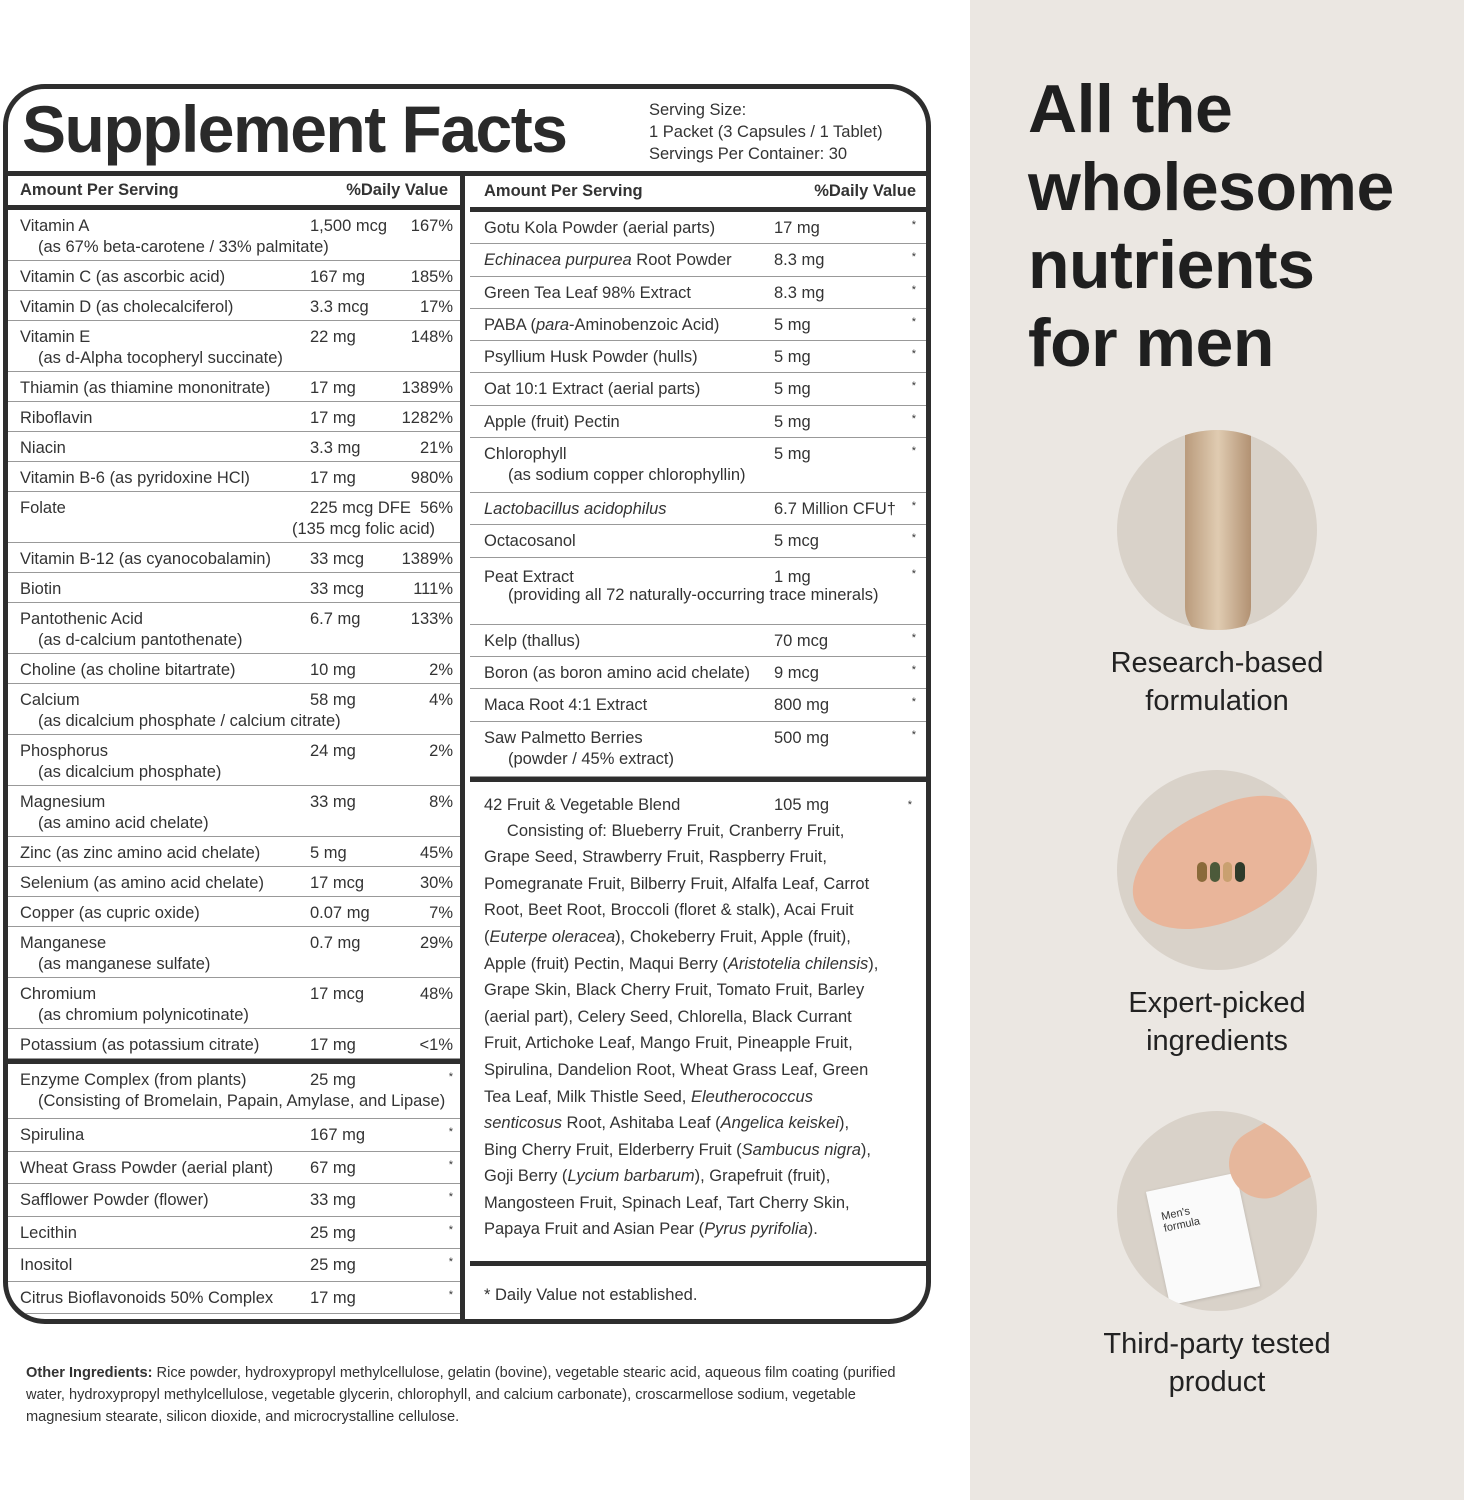 This screenshot has height=1500, width=1464. I want to click on nutrient-name: Vitamin D (as cholecalciferol), so click(127, 307).